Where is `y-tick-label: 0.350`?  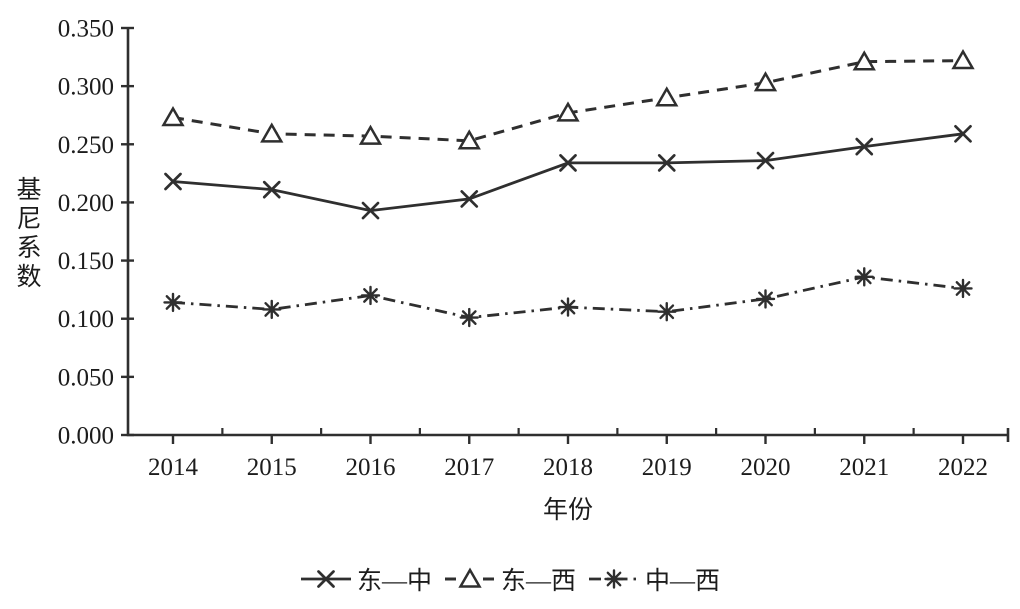
y-tick-label: 0.350 is located at coordinates (86, 29).